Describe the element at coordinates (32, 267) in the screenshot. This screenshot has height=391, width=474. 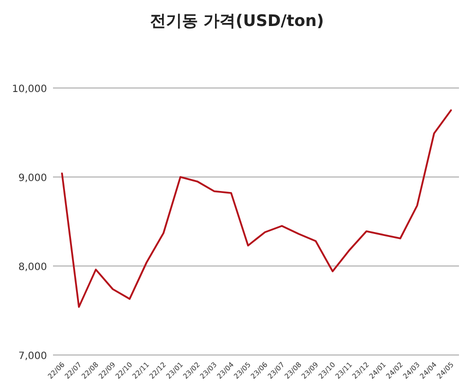
I see `y-tick-label: 8,000` at that location.